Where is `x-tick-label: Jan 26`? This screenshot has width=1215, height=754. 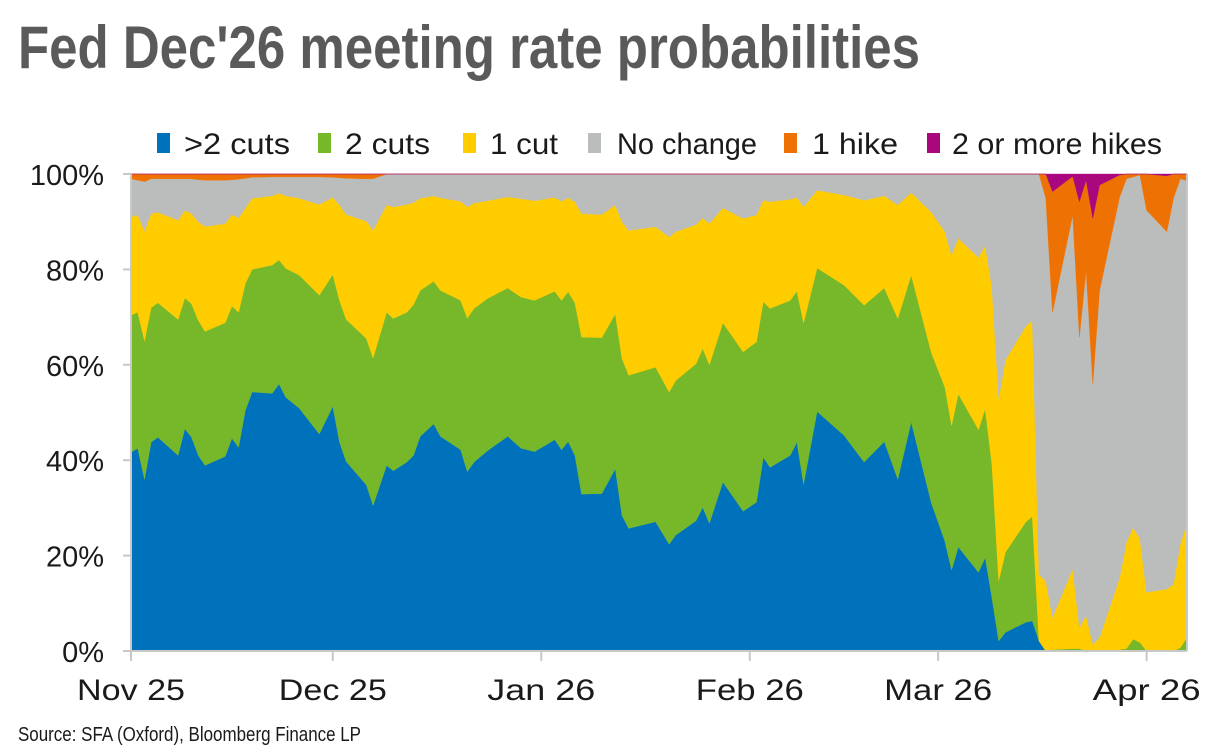 x-tick-label: Jan 26 is located at coordinates (541, 690).